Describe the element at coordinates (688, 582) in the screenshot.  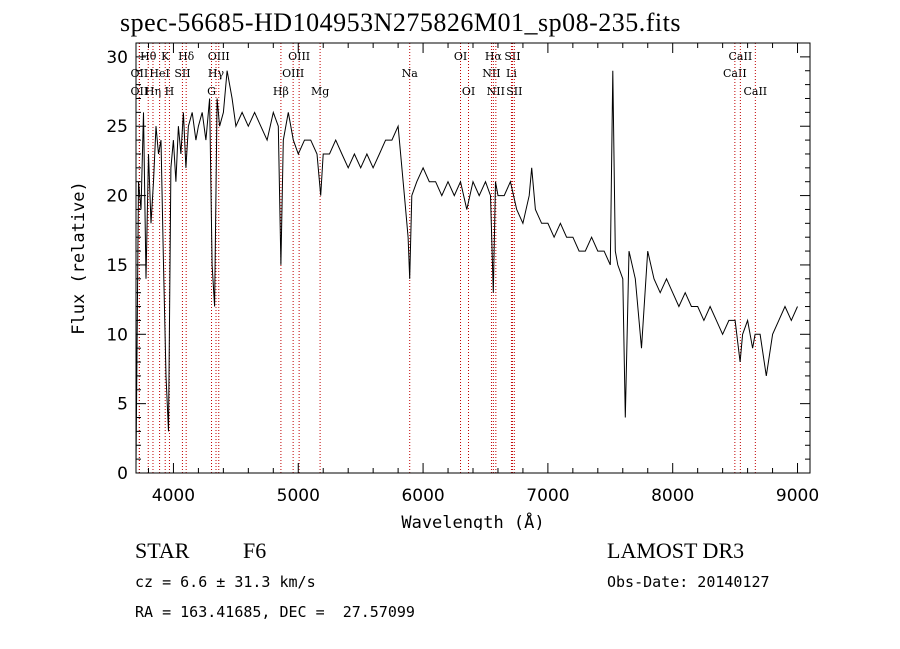
I see `obs-date: Obs-Date: 20140127` at that location.